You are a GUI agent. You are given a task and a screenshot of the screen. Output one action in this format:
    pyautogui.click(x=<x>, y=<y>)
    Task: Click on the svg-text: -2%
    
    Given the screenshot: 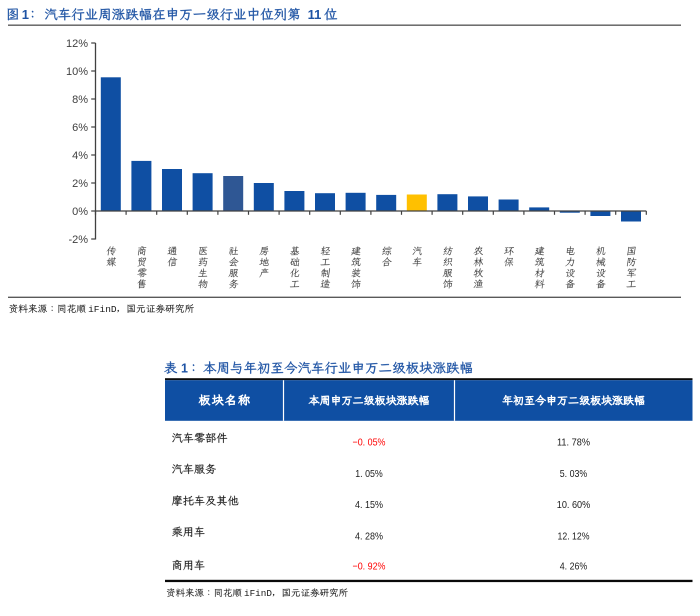 What is the action you would take?
    pyautogui.click(x=78, y=240)
    